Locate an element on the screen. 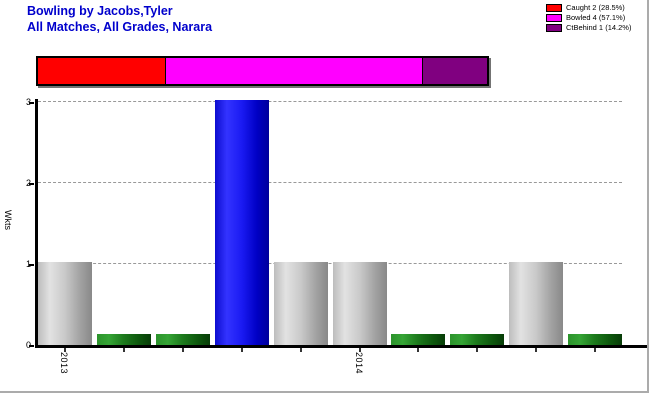 This screenshot has height=400, width=650. stacked-segment-bowled is located at coordinates (294, 71).